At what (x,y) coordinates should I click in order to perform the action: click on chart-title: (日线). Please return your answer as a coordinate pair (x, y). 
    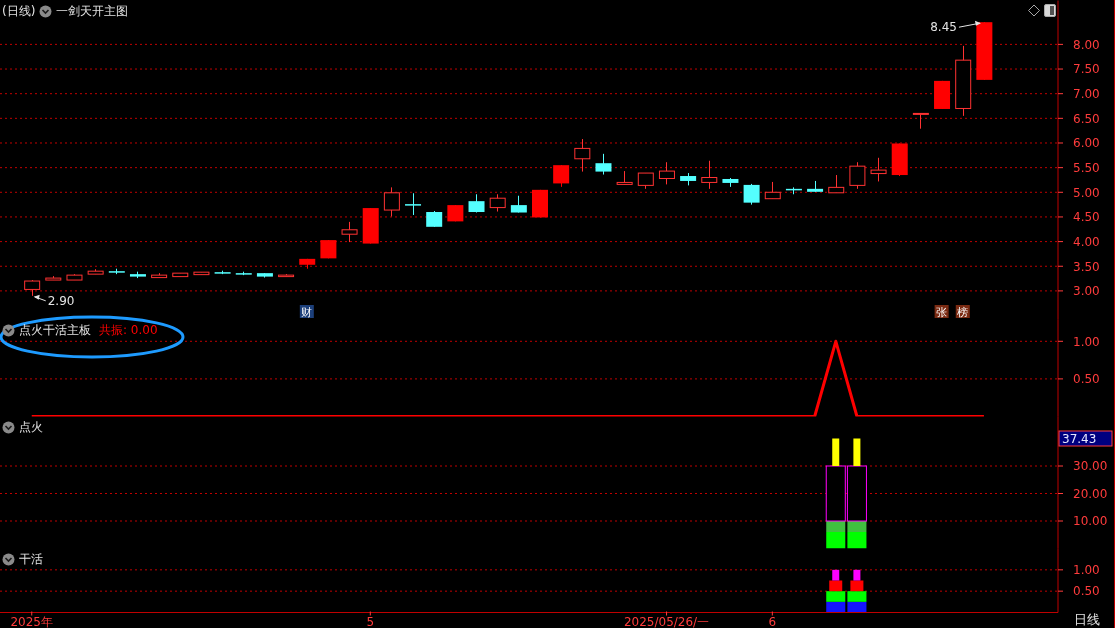
    Looking at the image, I should click on (19, 11).